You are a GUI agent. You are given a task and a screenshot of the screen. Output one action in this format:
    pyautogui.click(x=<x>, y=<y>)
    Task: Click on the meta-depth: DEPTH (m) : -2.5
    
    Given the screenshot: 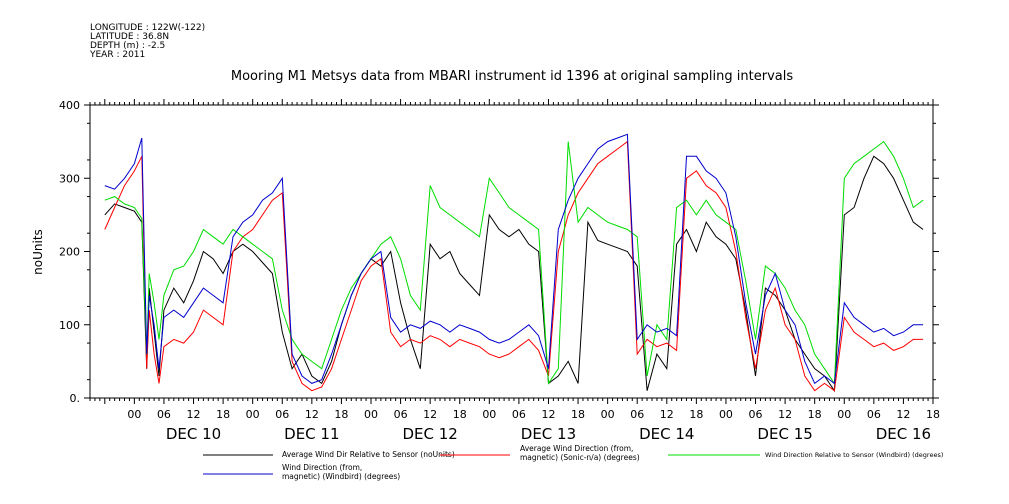 What is the action you would take?
    pyautogui.click(x=127, y=46)
    